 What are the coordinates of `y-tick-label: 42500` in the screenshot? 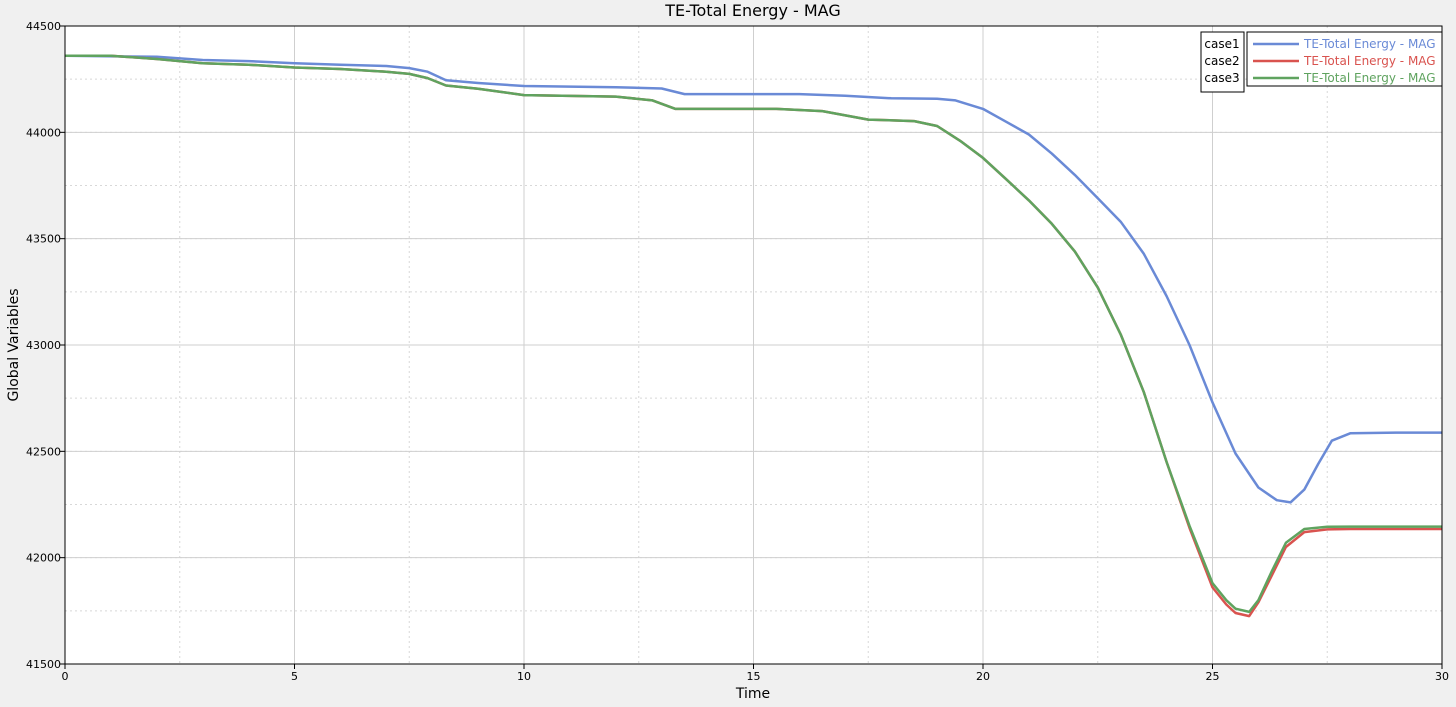 It's located at (43, 451).